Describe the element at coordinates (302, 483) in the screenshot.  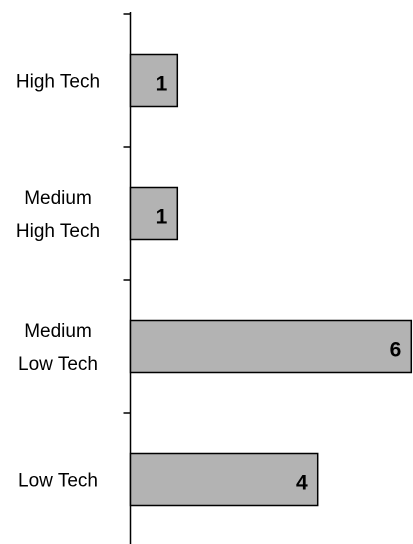
I see `data-label: 4` at that location.